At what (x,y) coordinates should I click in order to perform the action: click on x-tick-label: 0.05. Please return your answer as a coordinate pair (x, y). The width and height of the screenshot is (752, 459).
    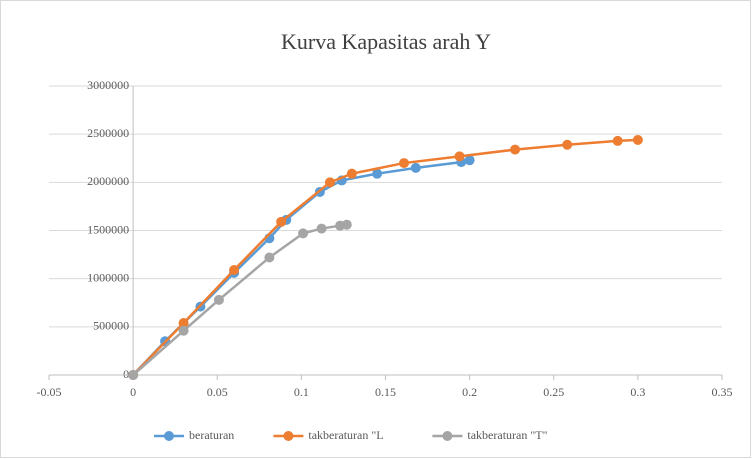
    Looking at the image, I should click on (217, 392).